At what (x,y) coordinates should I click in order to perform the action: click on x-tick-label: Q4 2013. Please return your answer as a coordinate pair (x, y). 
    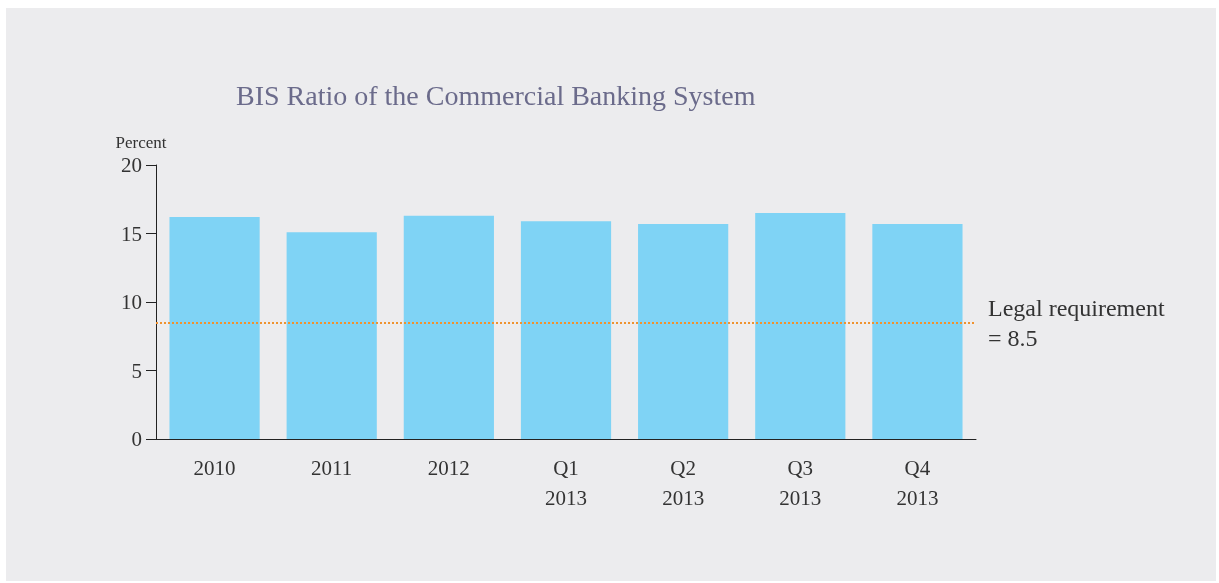
    Looking at the image, I should click on (917, 483).